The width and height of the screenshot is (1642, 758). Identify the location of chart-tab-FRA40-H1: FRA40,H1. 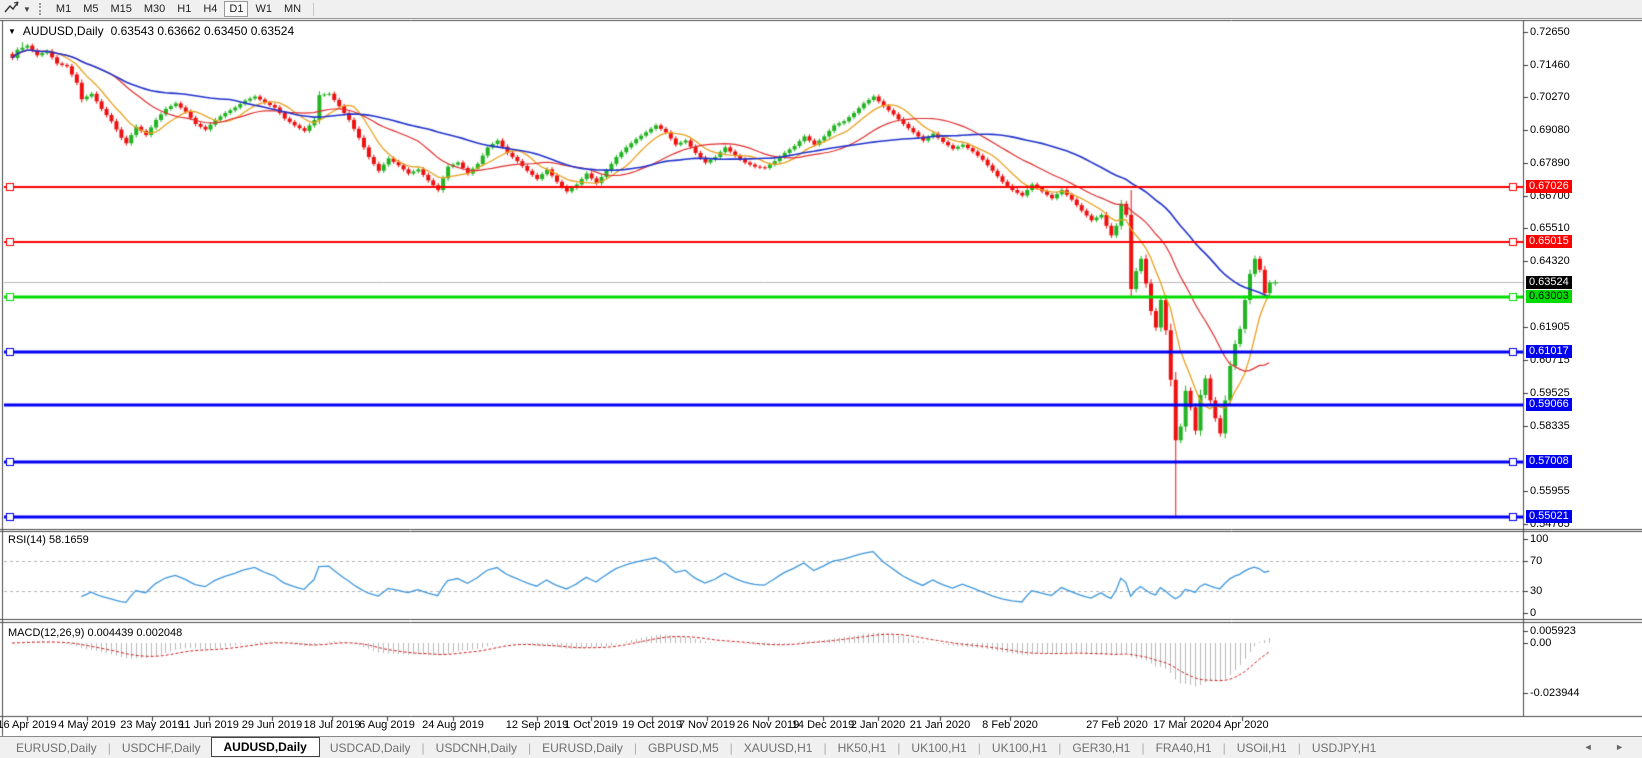
(1183, 747).